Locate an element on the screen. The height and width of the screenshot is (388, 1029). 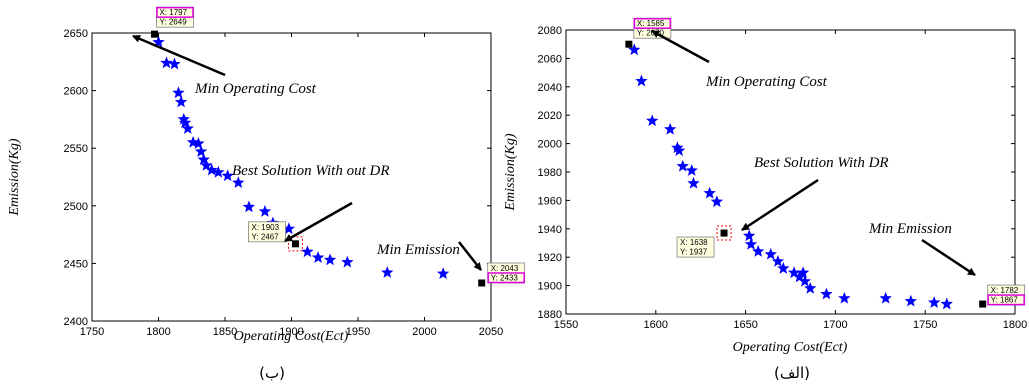
y-axis-label: Emission(Kg) is located at coordinates (14, 177).